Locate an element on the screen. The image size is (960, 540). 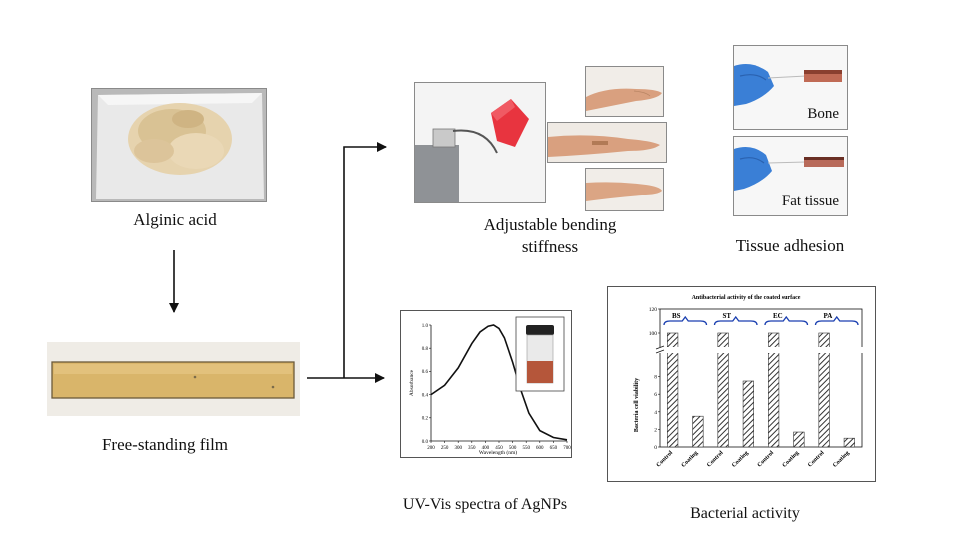
bacterial-activity-label: Bacterial activity is located at coordinates (745, 514).